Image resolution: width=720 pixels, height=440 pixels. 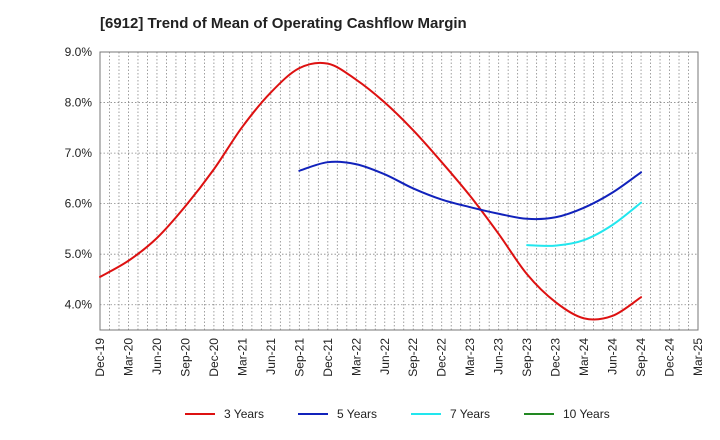 I want to click on y-tick-label: 8.0%, so click(x=79, y=103).